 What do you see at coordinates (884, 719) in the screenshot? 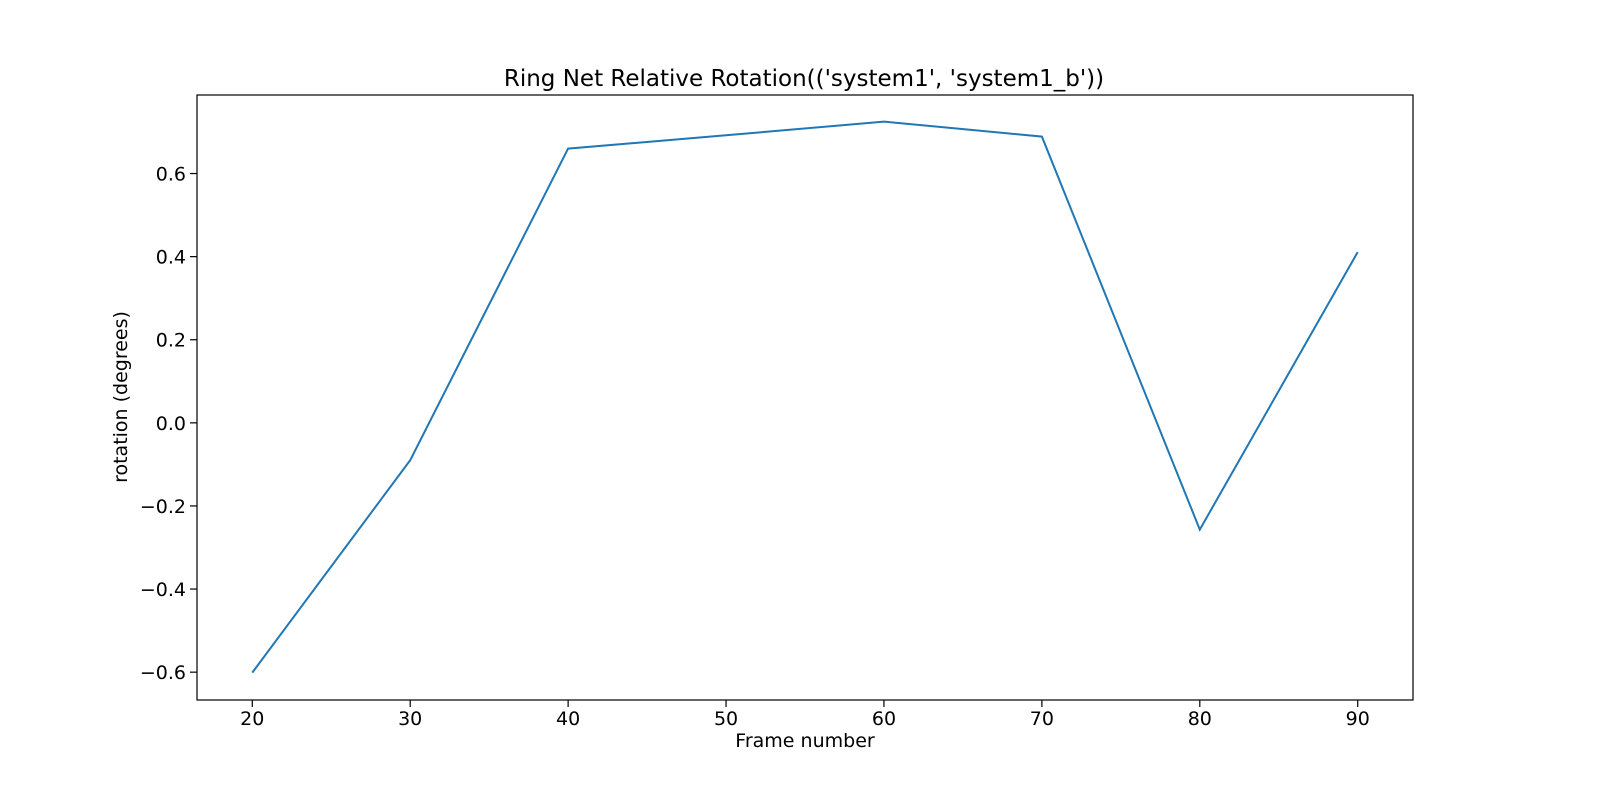
I see `x-tick-label: 60` at bounding box center [884, 719].